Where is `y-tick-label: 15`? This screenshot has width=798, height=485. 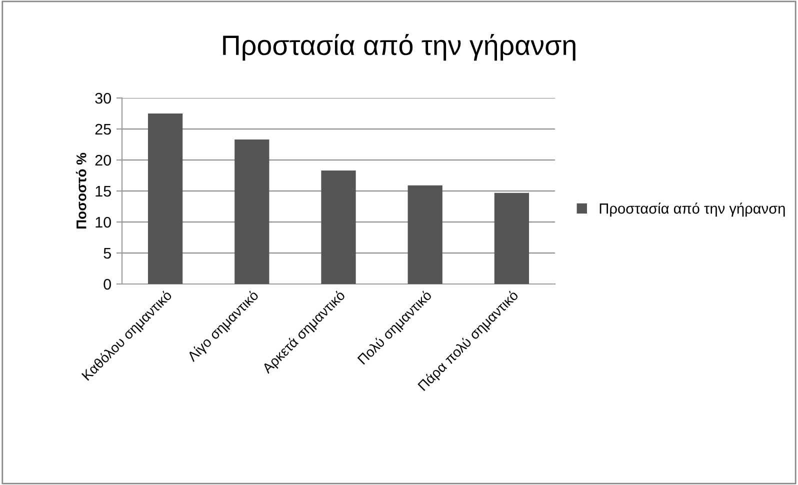
y-tick-label: 15 is located at coordinates (103, 191).